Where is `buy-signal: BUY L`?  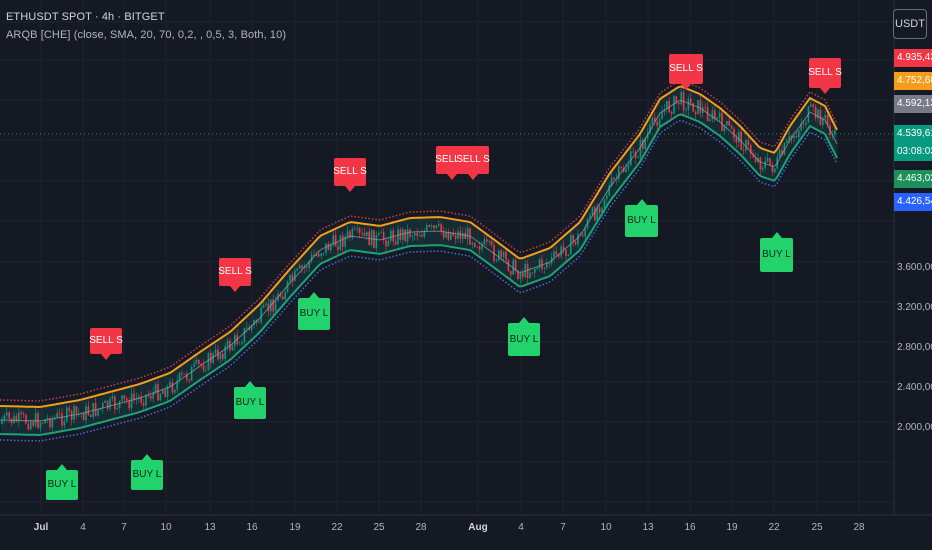
buy-signal: BUY L is located at coordinates (250, 400).